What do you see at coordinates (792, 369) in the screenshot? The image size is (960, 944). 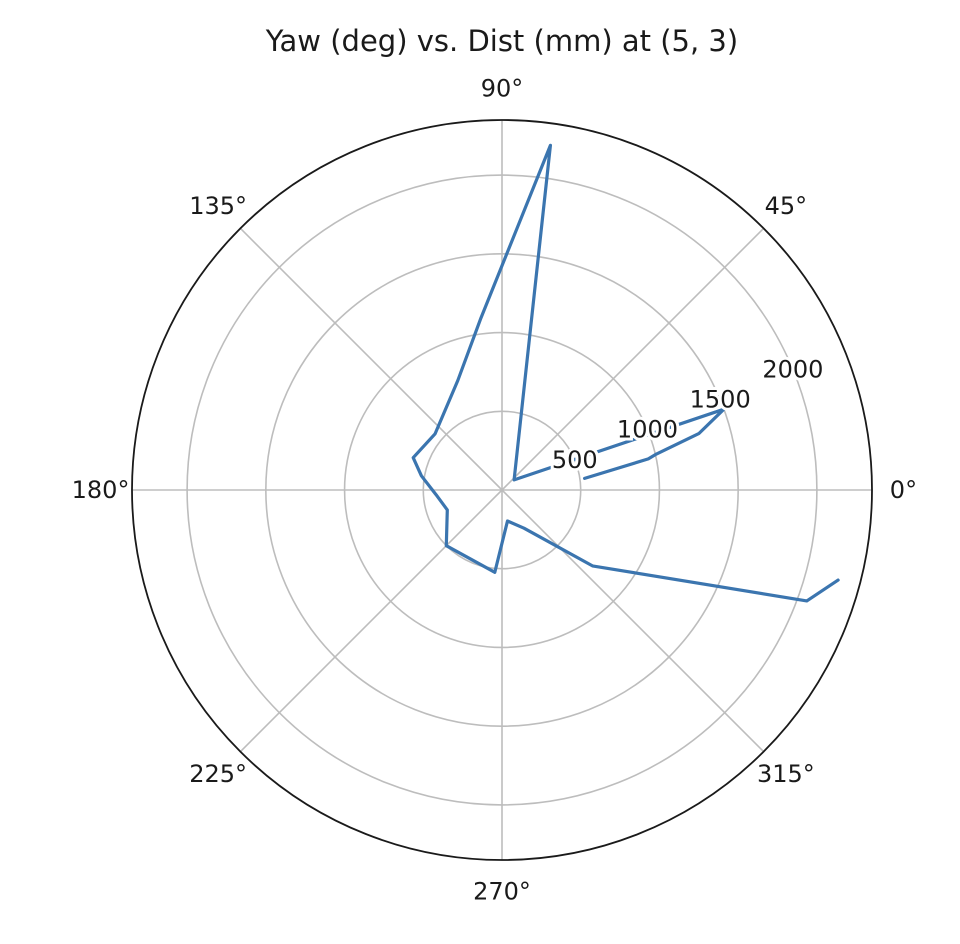 I see `radial-tick-label: 2000` at bounding box center [792, 369].